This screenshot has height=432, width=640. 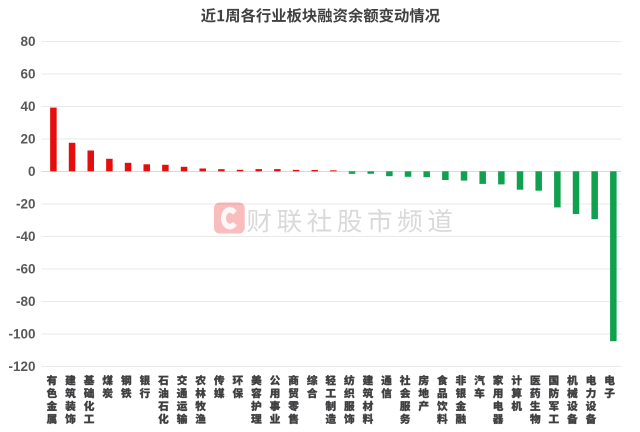 What do you see at coordinates (27, 106) in the screenshot?
I see `svg-text: 40` at bounding box center [27, 106].